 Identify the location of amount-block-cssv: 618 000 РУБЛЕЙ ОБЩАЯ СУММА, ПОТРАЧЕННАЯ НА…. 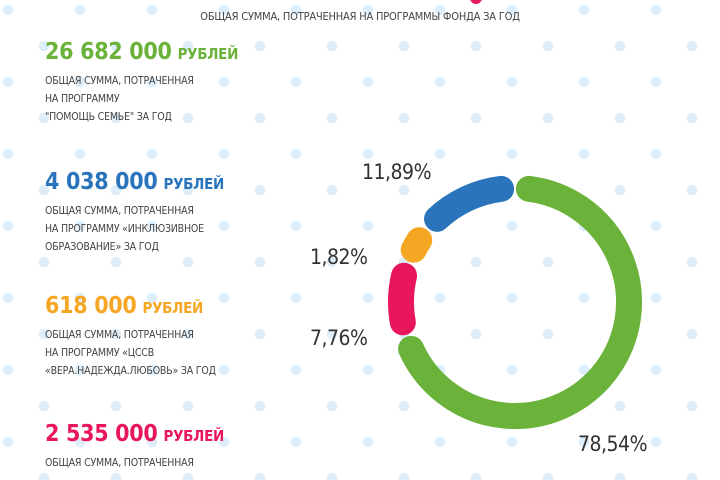
(130, 336).